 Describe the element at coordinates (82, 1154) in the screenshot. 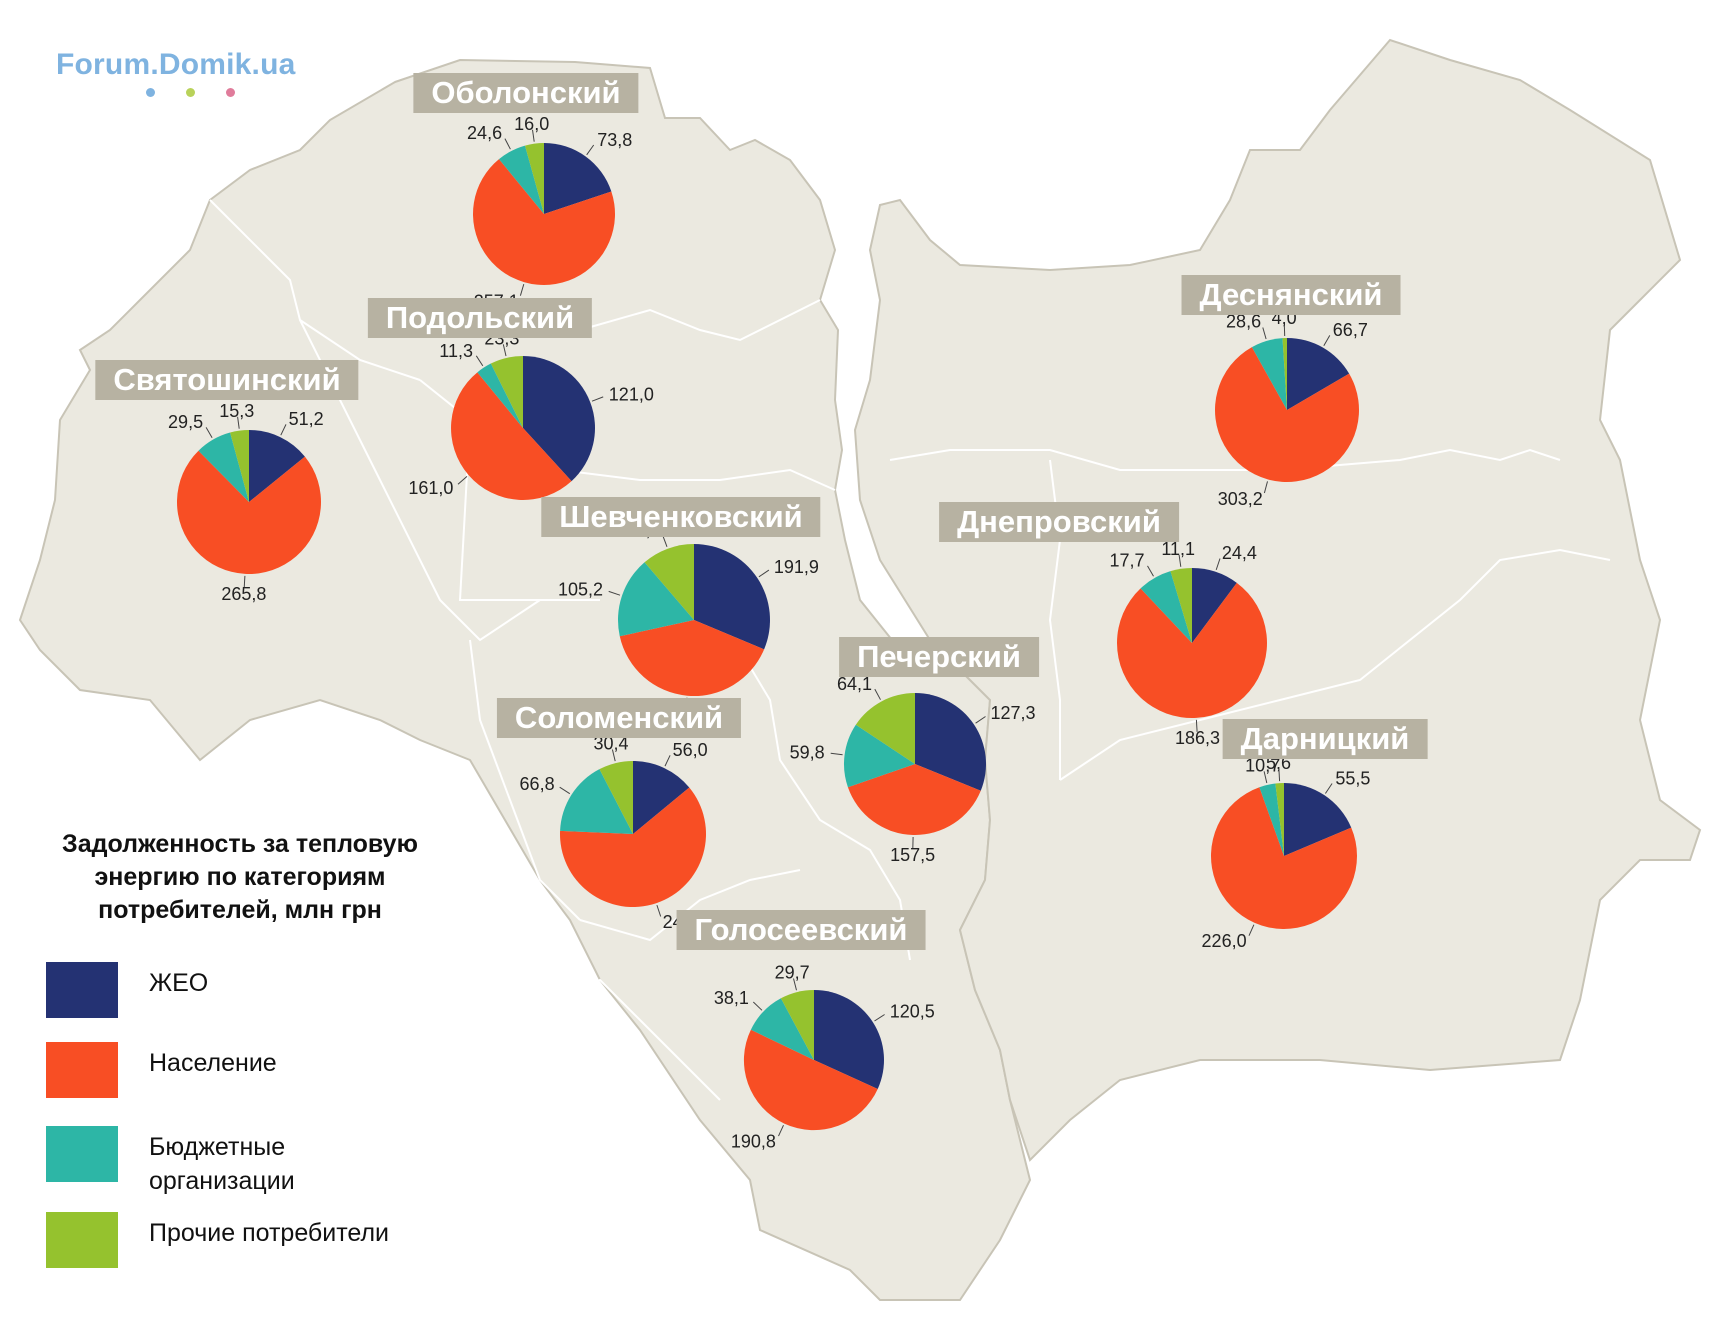

I see `legend-swatch-byudzhet` at that location.